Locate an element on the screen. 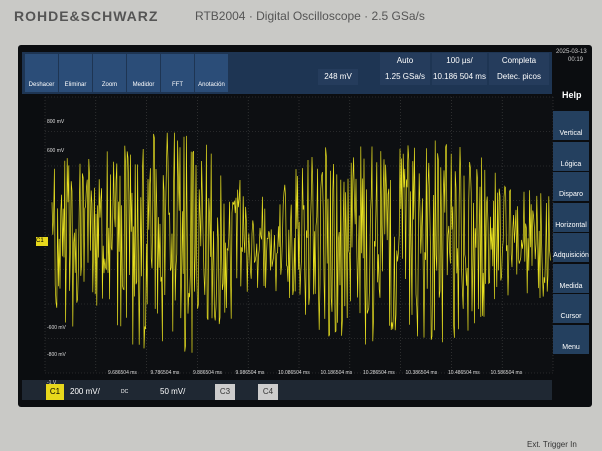 The image size is (602, 451). y-label: 800 mV is located at coordinates (56, 122).